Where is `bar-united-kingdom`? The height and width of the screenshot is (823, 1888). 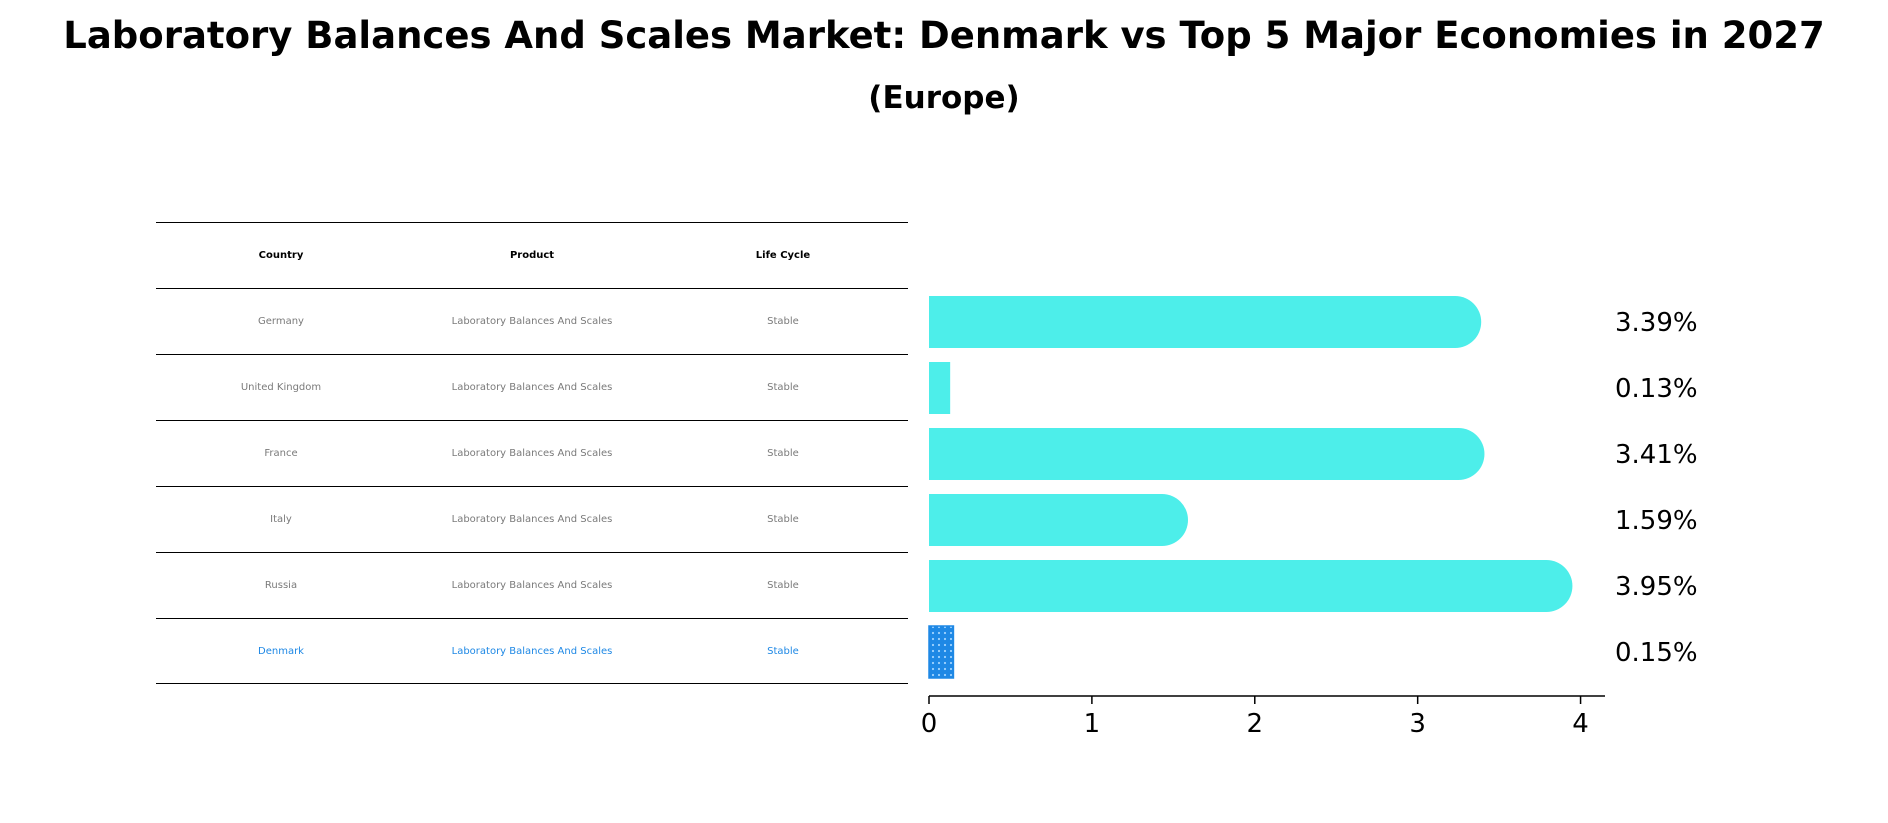 bar-united-kingdom is located at coordinates (940, 388).